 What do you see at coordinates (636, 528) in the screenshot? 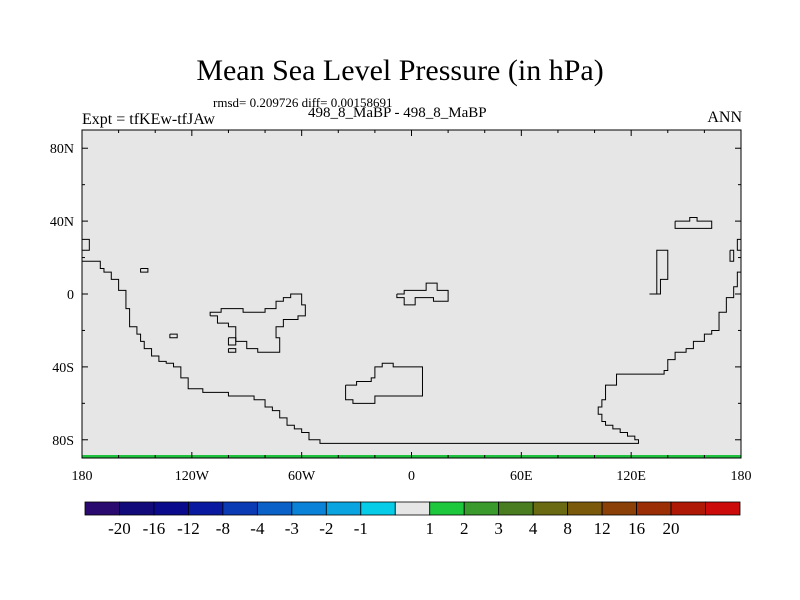
I see `colorbar-label: 16` at bounding box center [636, 528].